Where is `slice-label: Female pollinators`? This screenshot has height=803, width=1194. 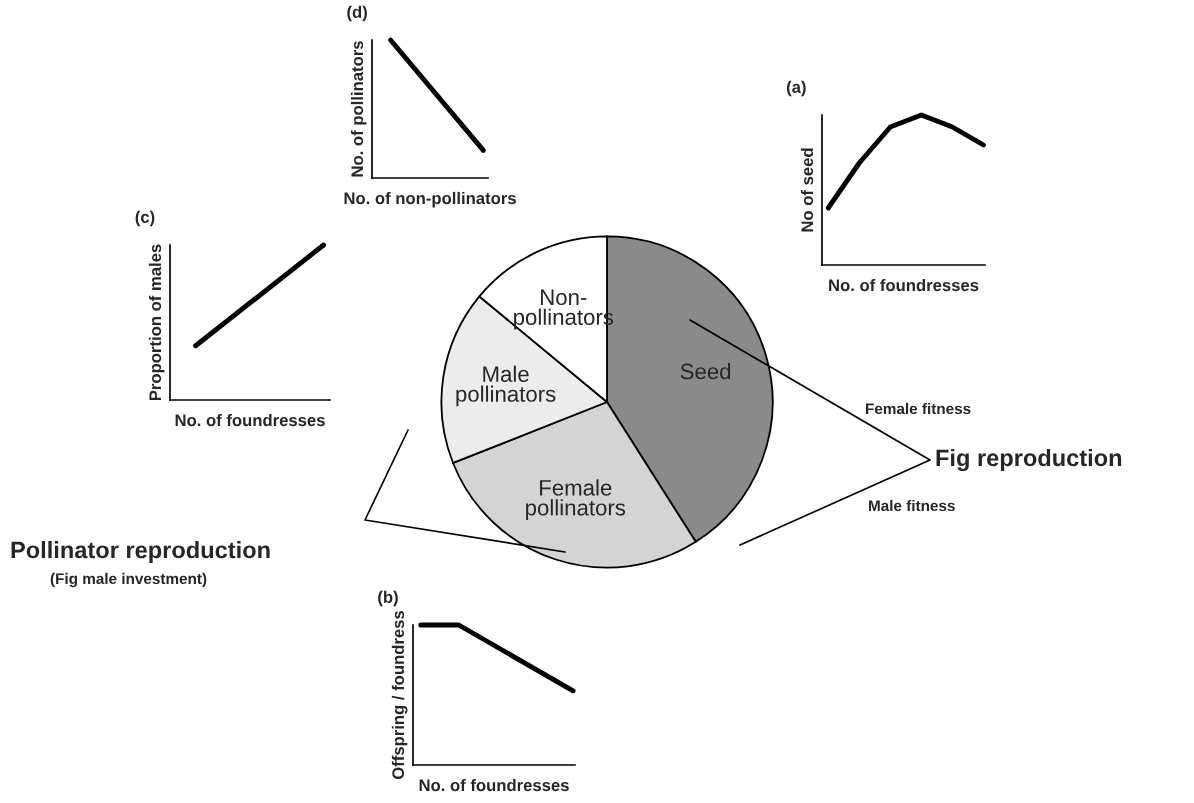 slice-label: Female pollinators is located at coordinates (576, 499).